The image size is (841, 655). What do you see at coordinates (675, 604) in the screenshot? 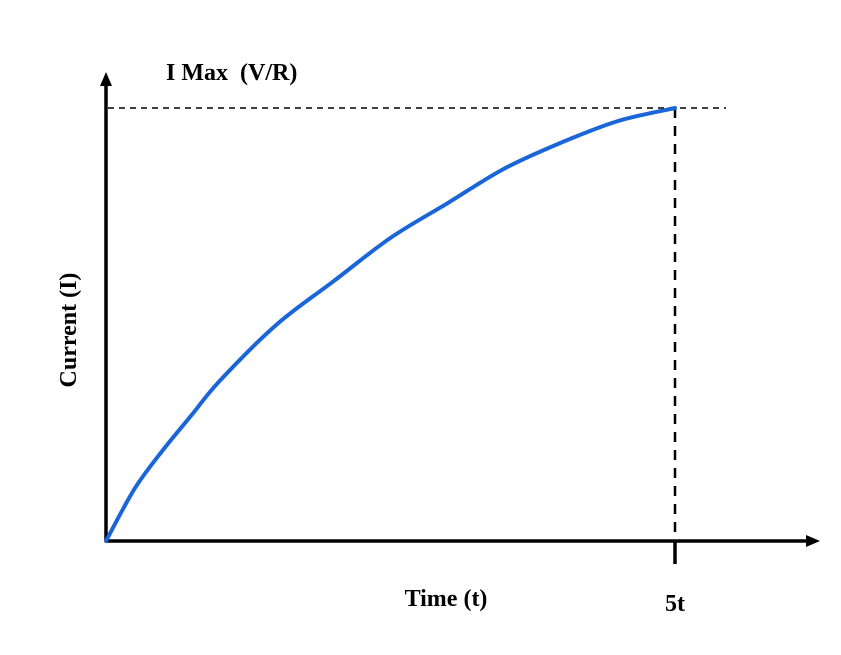
I see `x-tick-label: 5t` at bounding box center [675, 604].